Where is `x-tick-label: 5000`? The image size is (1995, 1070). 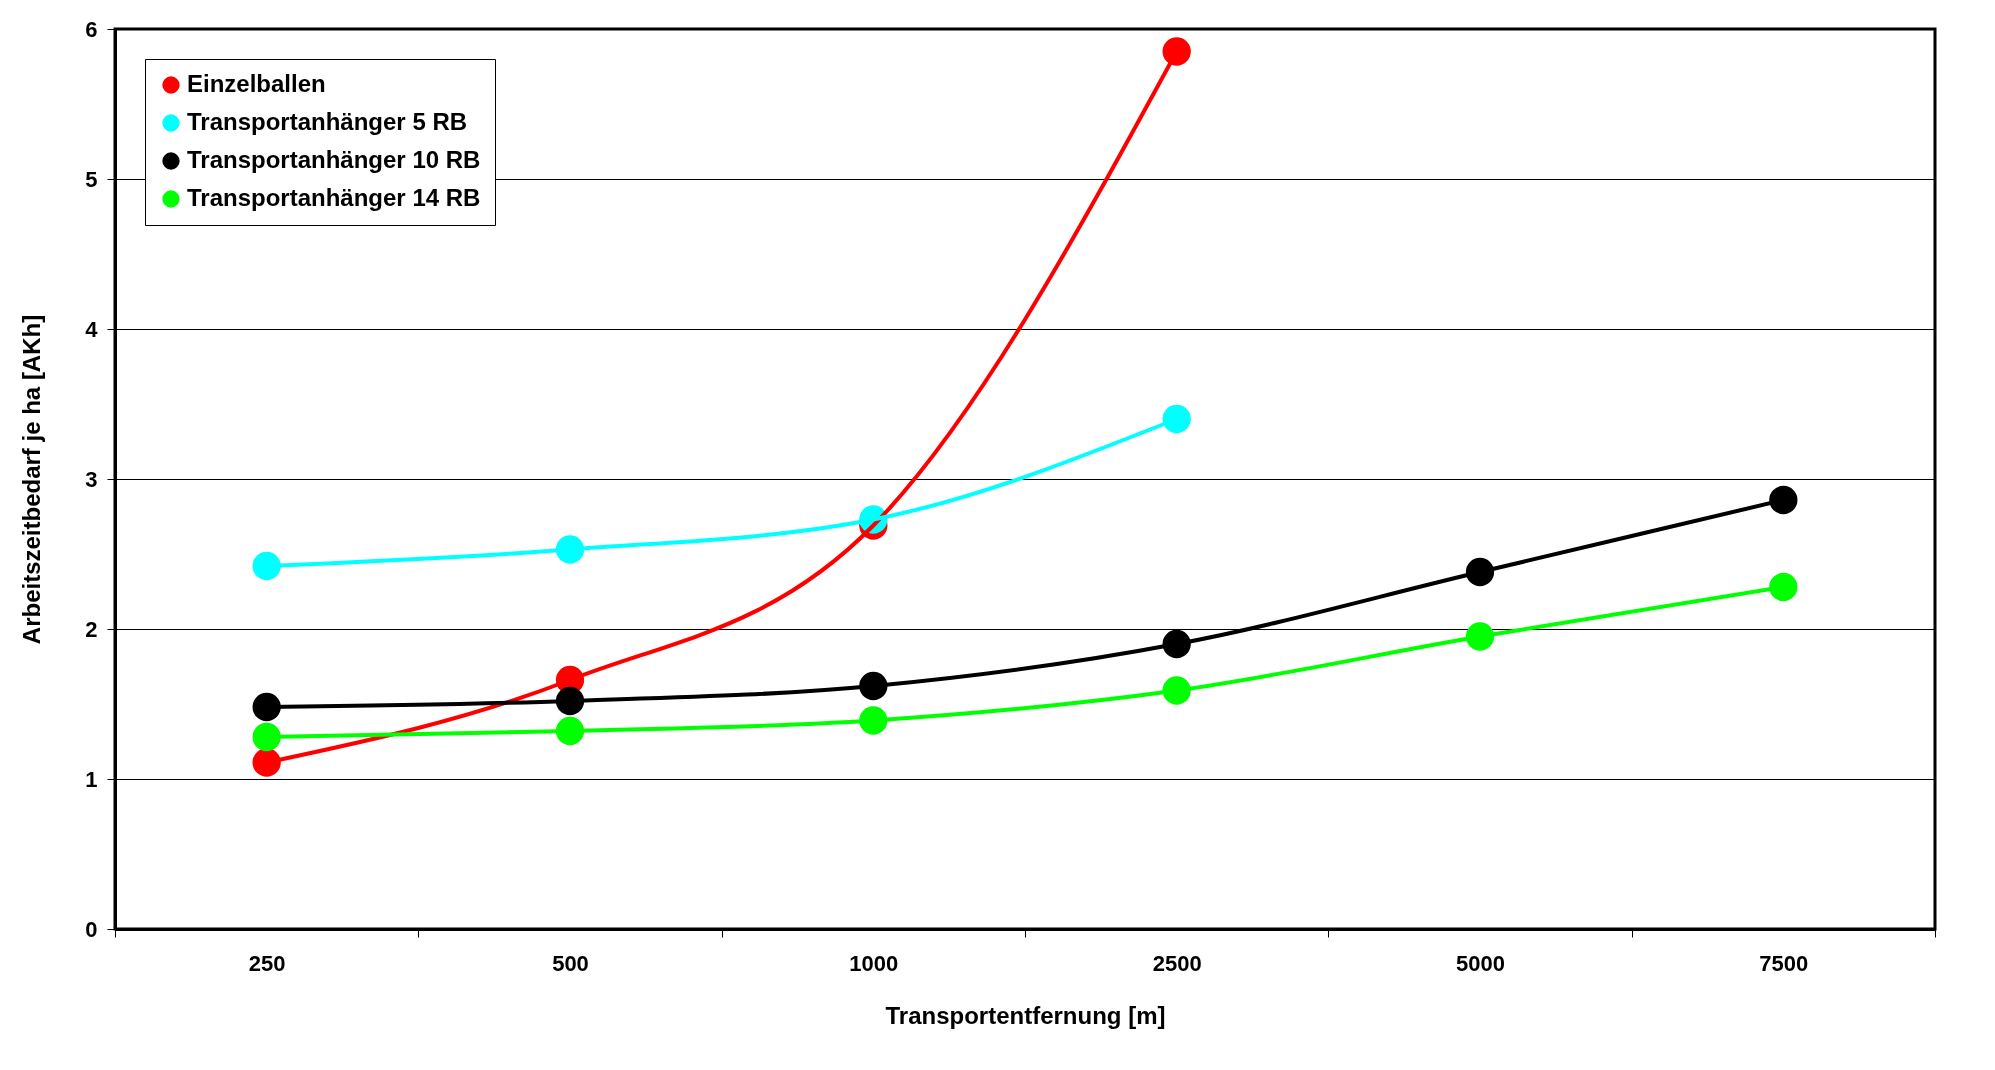 x-tick-label: 5000 is located at coordinates (1480, 963).